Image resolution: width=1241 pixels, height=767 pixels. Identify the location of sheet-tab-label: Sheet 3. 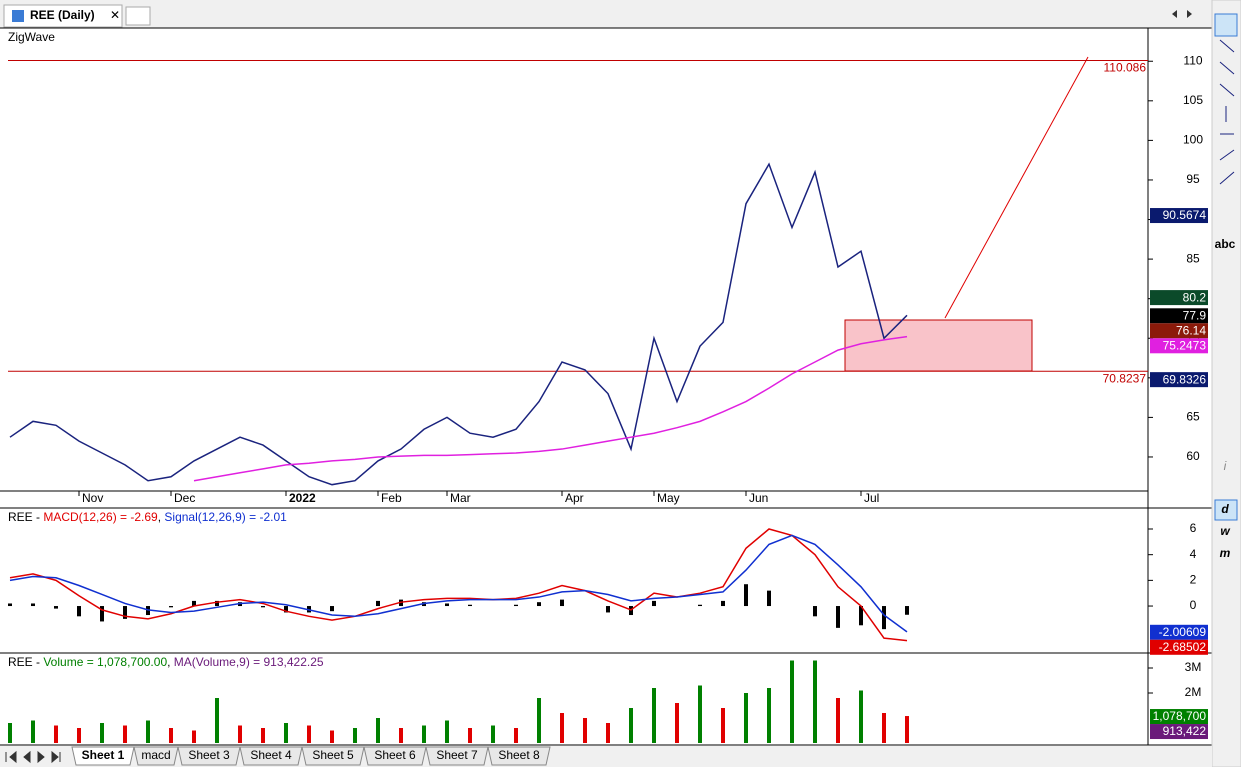
(209, 755).